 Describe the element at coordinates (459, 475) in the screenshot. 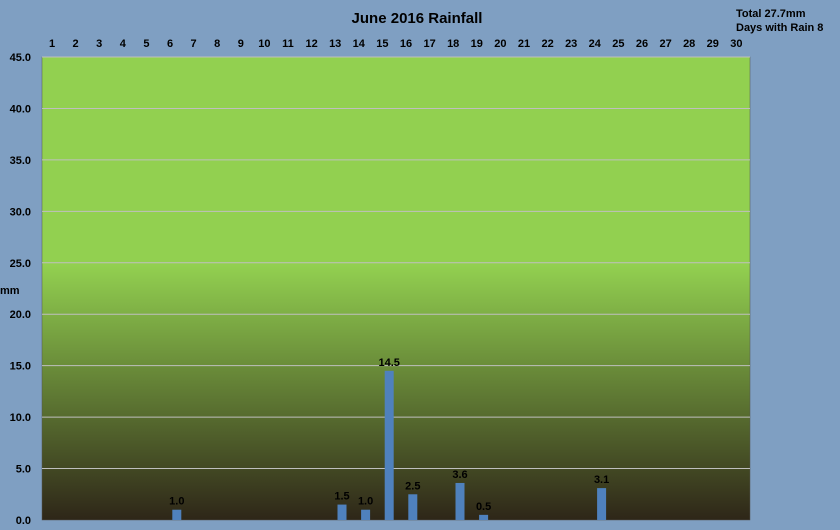

I see `data-label-day-18: 3.6` at that location.